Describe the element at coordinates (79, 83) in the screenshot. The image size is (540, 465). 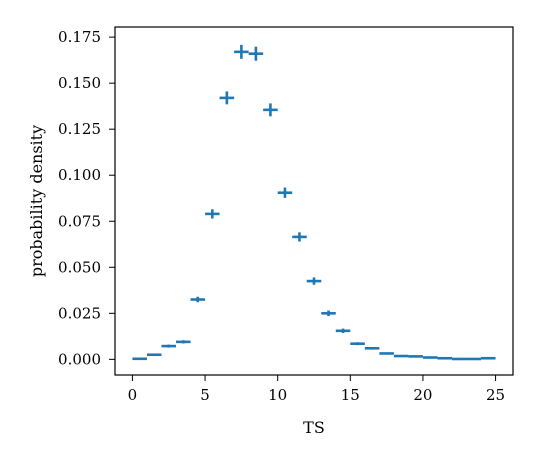
I see `y-tick-label: 0.150` at that location.